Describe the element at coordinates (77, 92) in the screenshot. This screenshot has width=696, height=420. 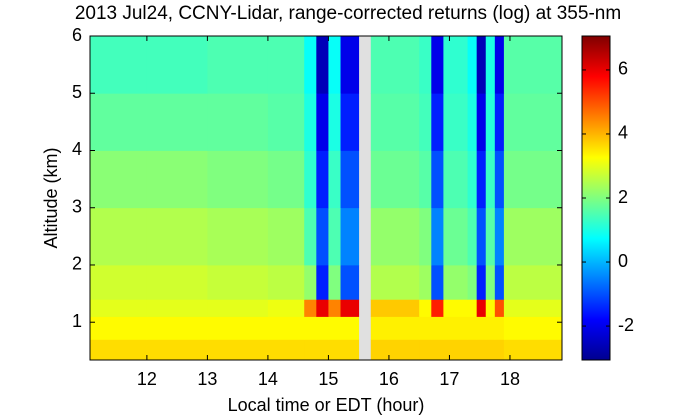
I see `y-tick-label: 5` at that location.